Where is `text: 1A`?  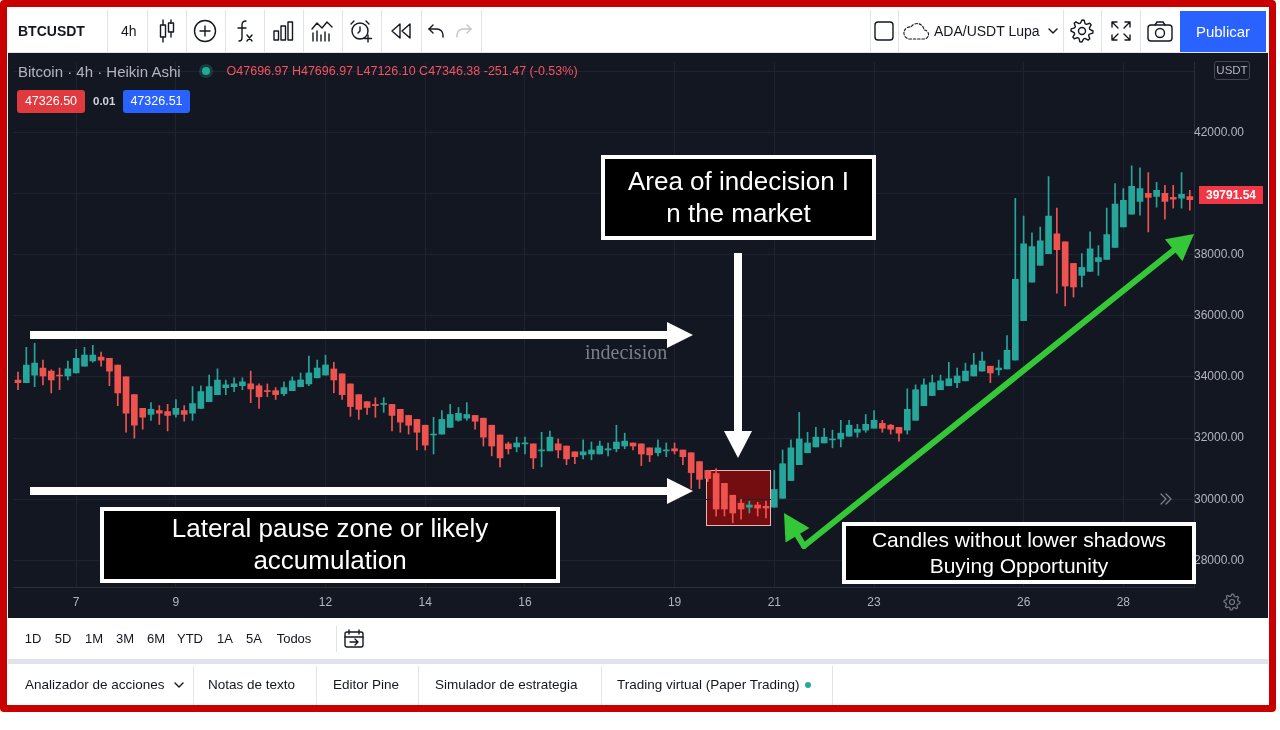 text: 1A is located at coordinates (225, 639).